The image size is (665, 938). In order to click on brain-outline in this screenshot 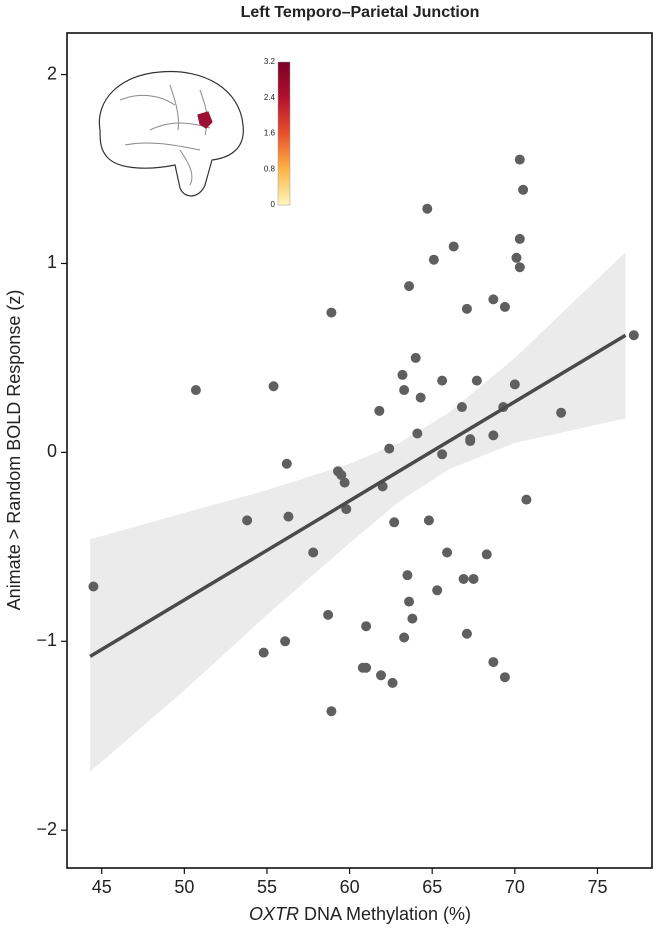, I will do `click(171, 133)`.